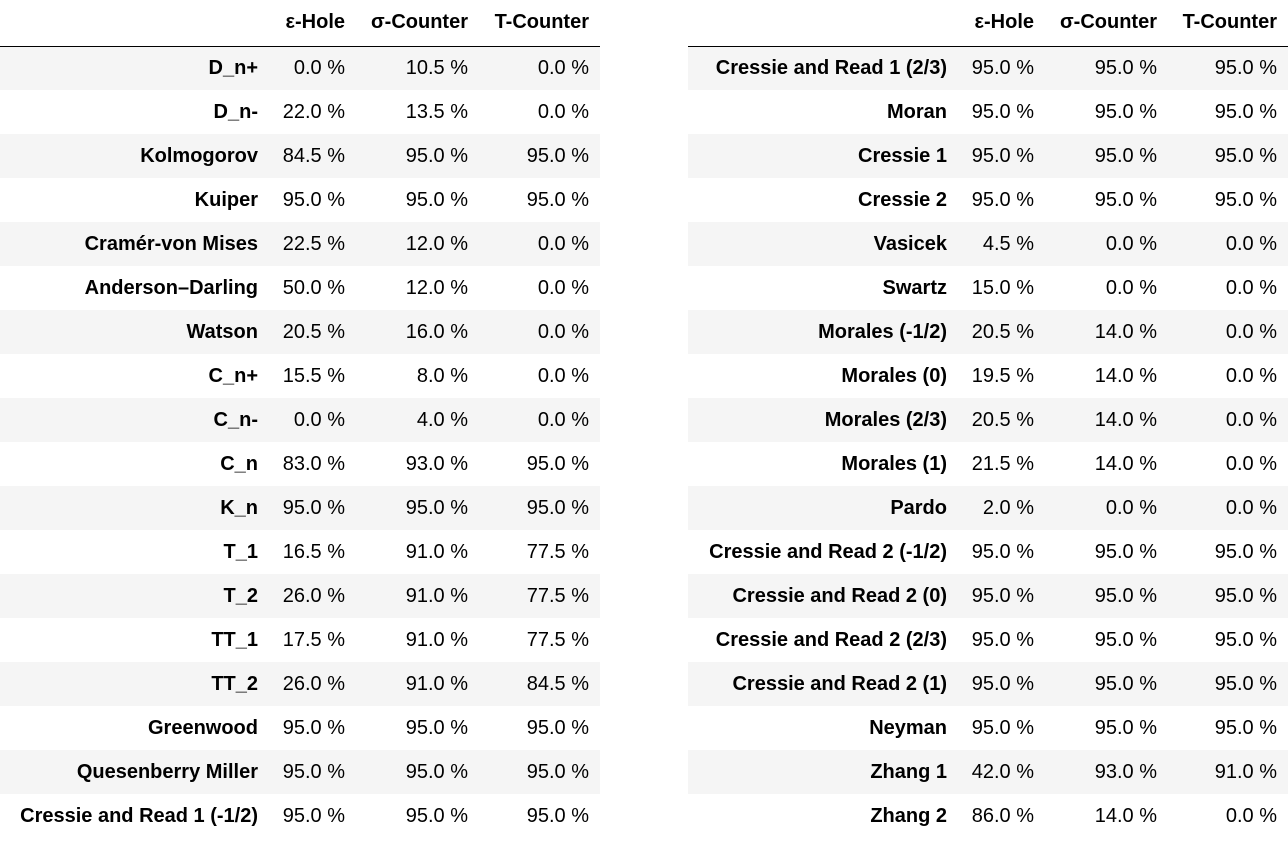 This screenshot has width=1288, height=841. What do you see at coordinates (1008, 243) in the screenshot?
I see `cell-epsilon-hole: 4.5 %` at bounding box center [1008, 243].